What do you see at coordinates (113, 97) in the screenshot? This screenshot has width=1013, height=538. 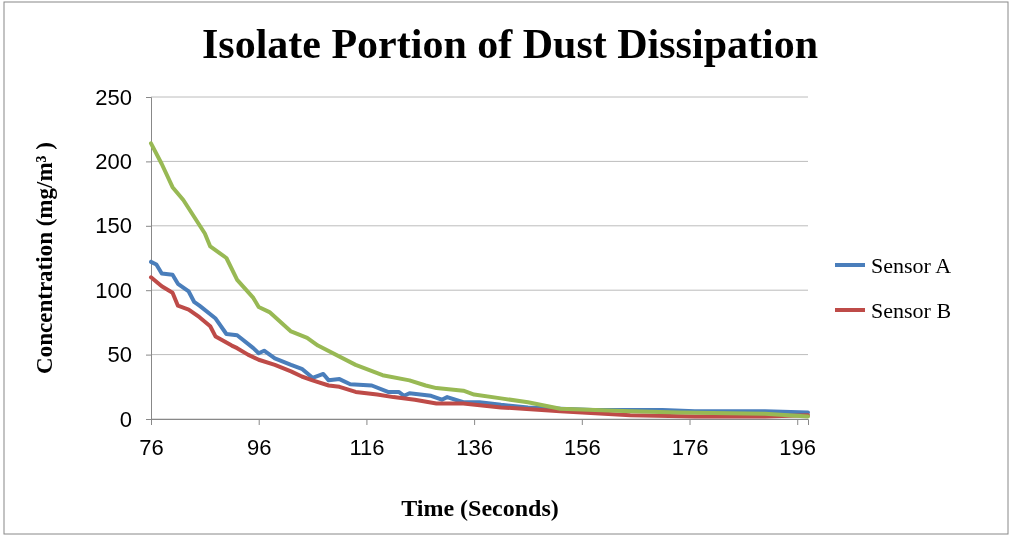 I see `y-tick-label: 250` at bounding box center [113, 97].